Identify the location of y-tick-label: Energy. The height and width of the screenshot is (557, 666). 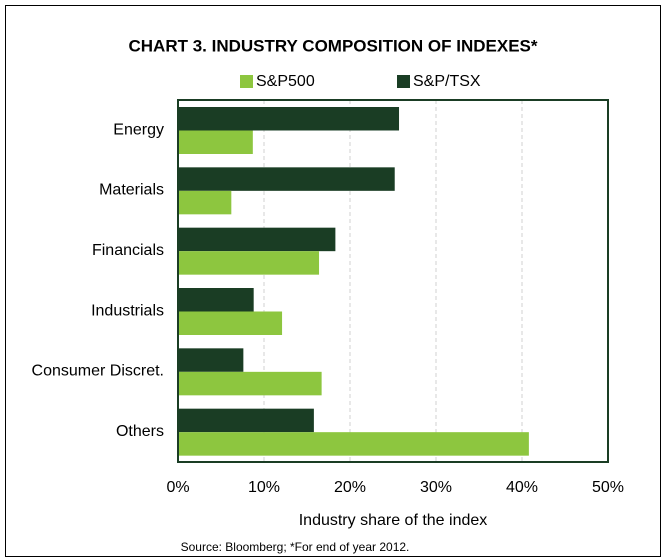
(138, 129).